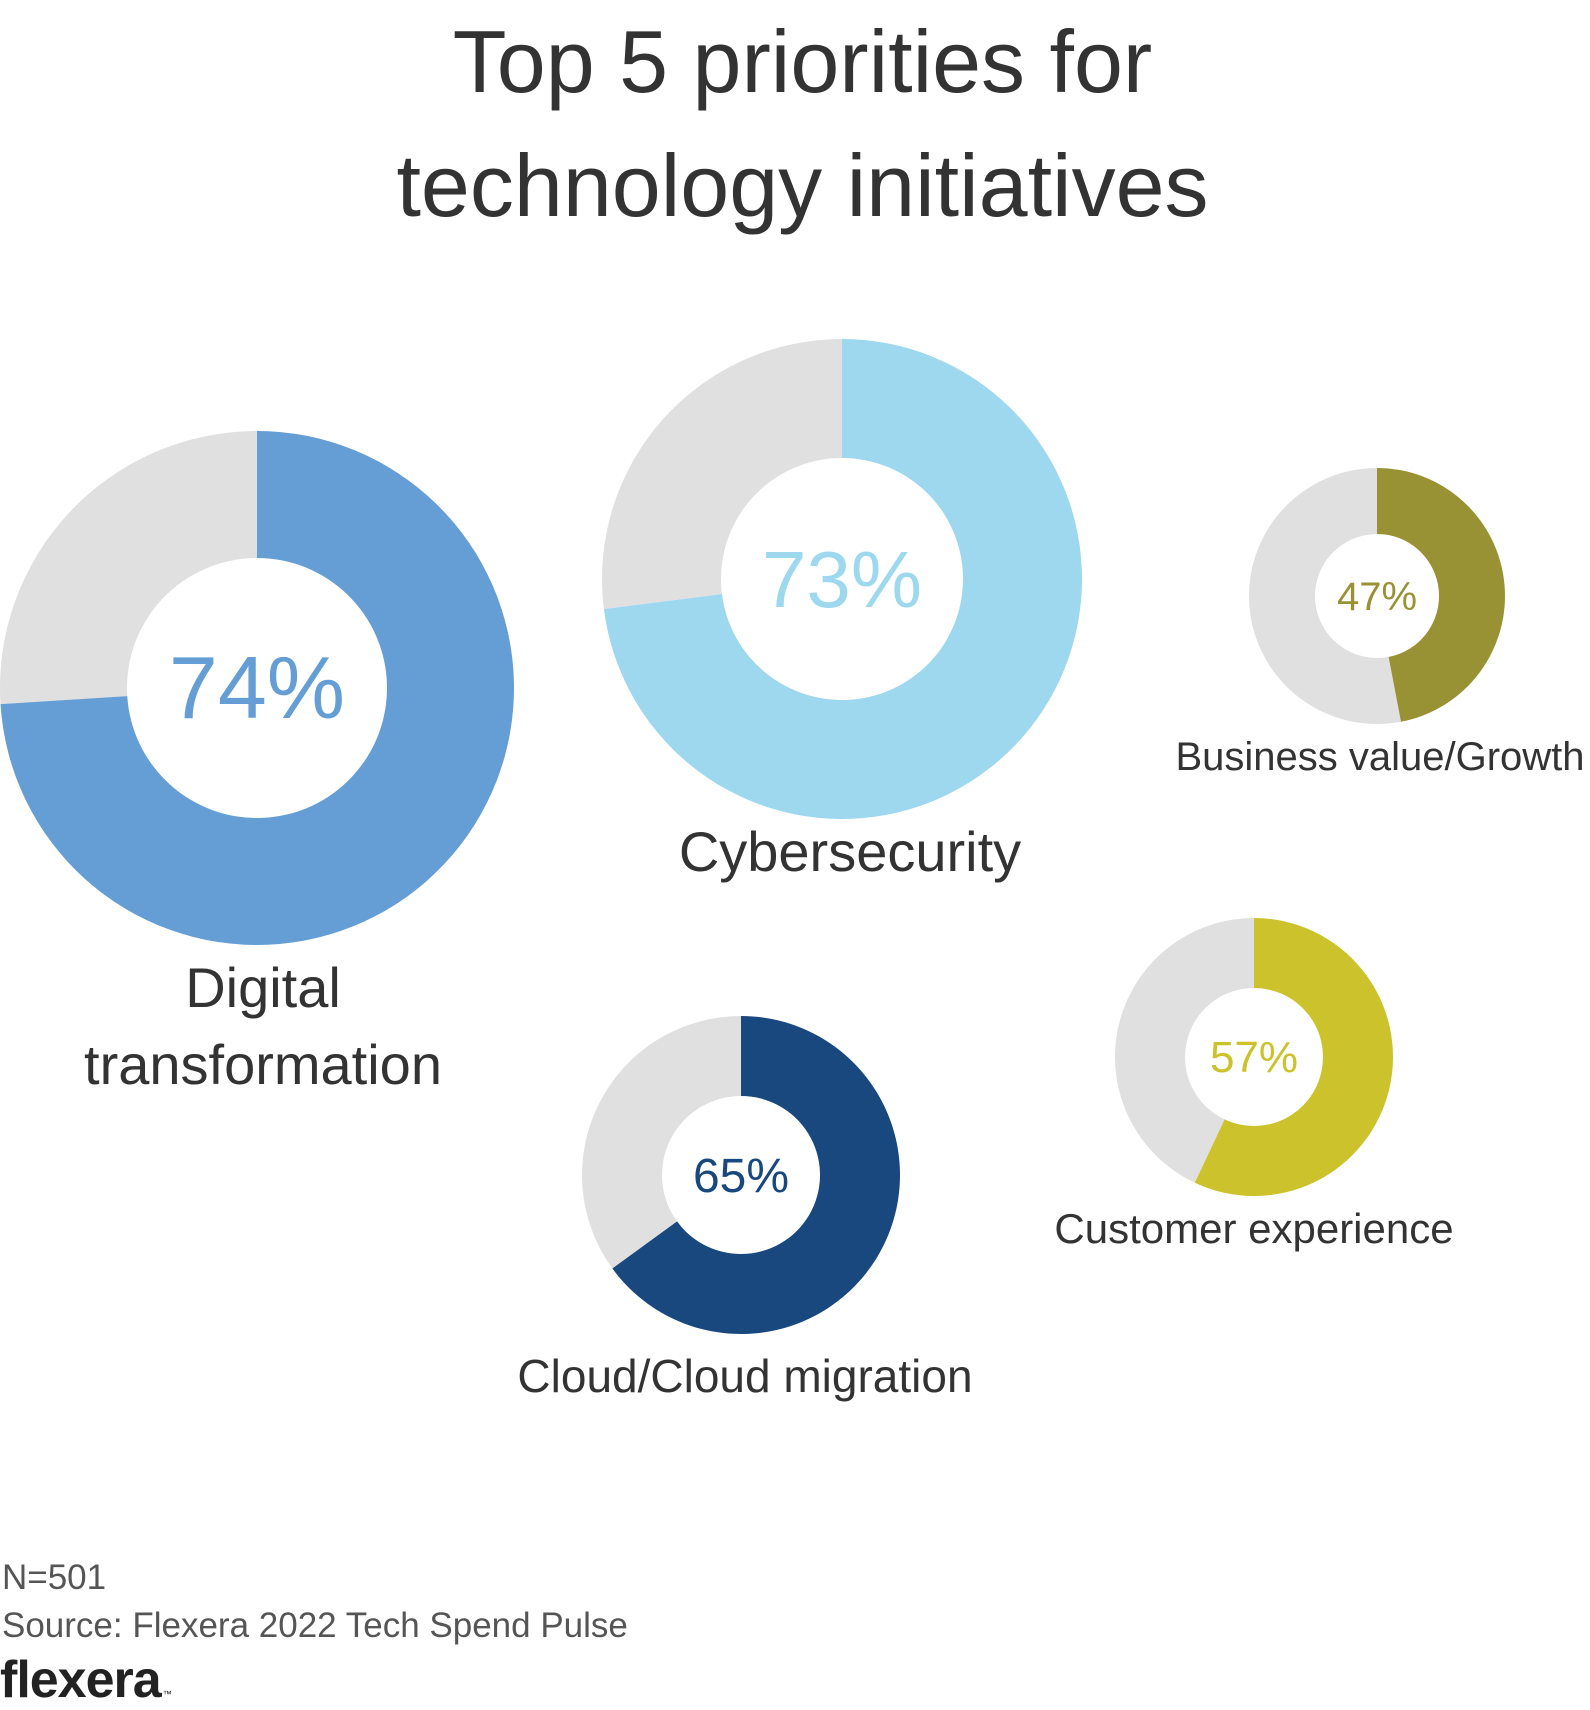 Image resolution: width=1590 pixels, height=1710 pixels. I want to click on donut-customer-experience: 57% Customer experience, so click(1254, 1085).